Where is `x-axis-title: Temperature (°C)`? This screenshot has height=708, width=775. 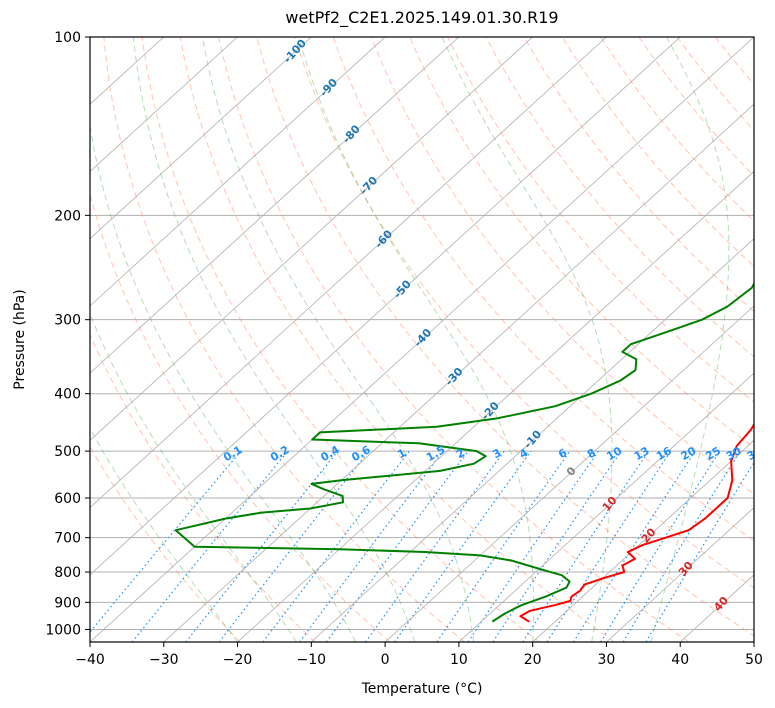 x-axis-title: Temperature (°C) is located at coordinates (422, 689).